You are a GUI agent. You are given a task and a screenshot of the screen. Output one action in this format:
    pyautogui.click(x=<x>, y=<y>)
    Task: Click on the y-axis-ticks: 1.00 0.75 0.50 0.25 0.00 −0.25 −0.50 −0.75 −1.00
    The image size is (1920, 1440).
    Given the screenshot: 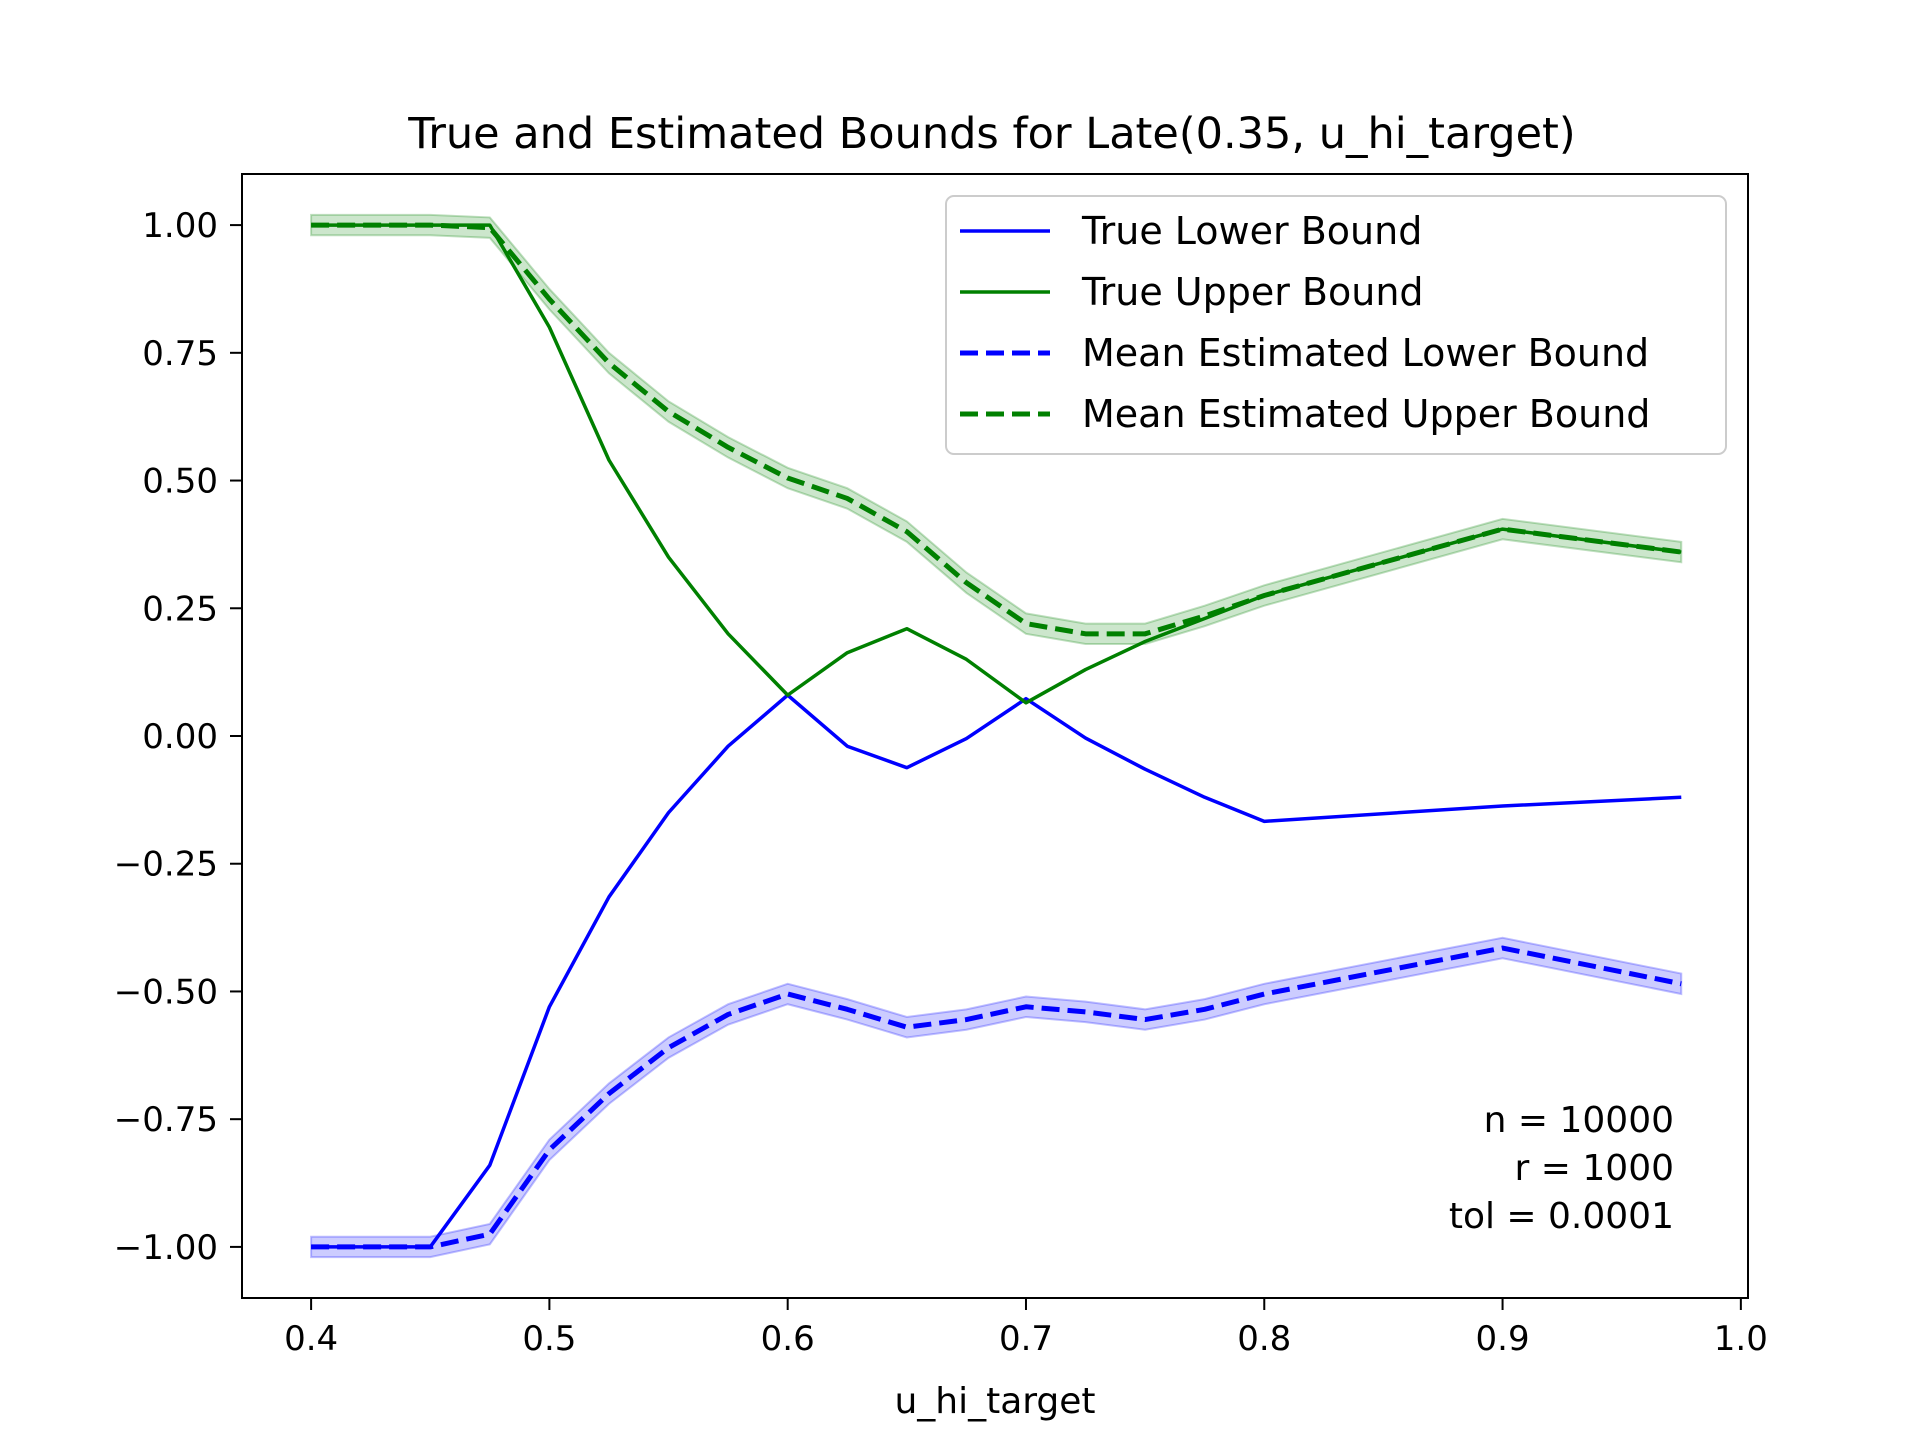 What is the action you would take?
    pyautogui.click(x=178, y=737)
    